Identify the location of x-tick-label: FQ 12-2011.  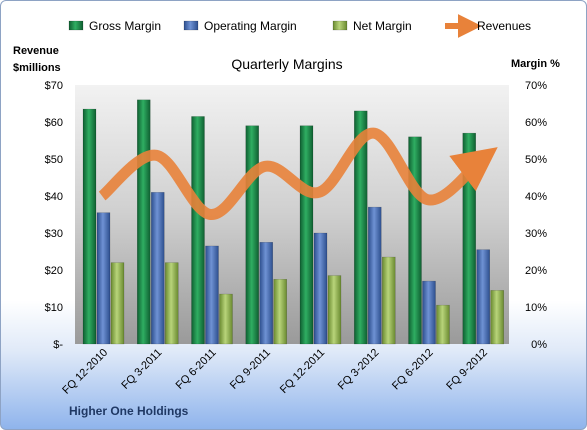
(302, 371).